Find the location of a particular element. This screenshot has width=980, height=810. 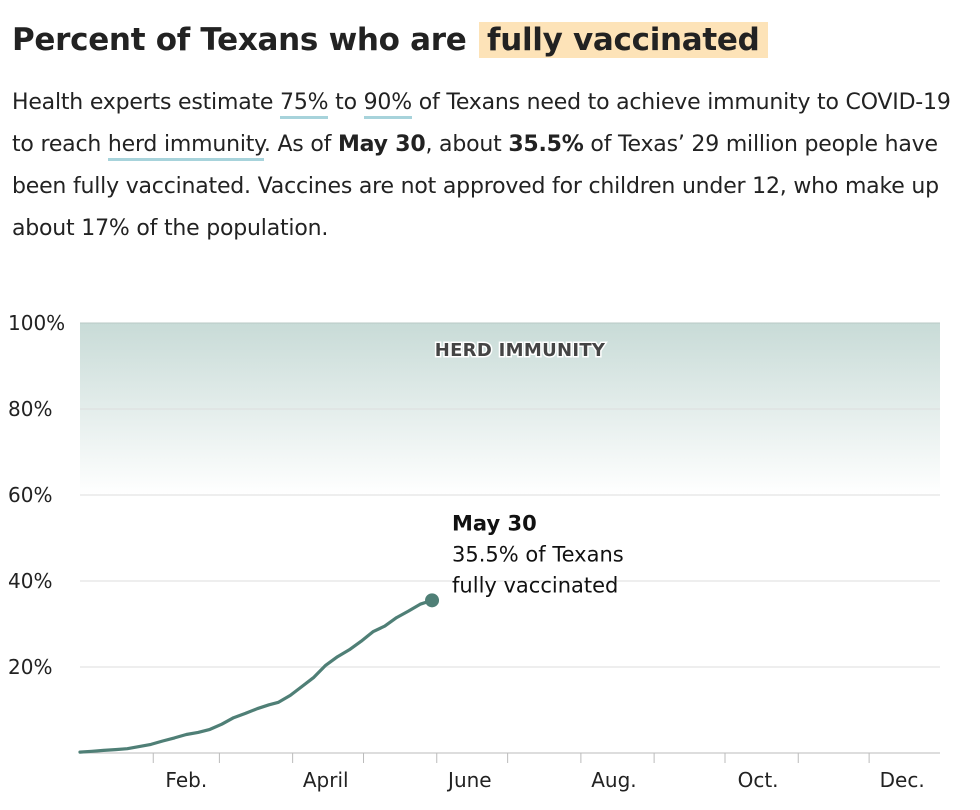

y-tick-label: 80% is located at coordinates (30, 409).